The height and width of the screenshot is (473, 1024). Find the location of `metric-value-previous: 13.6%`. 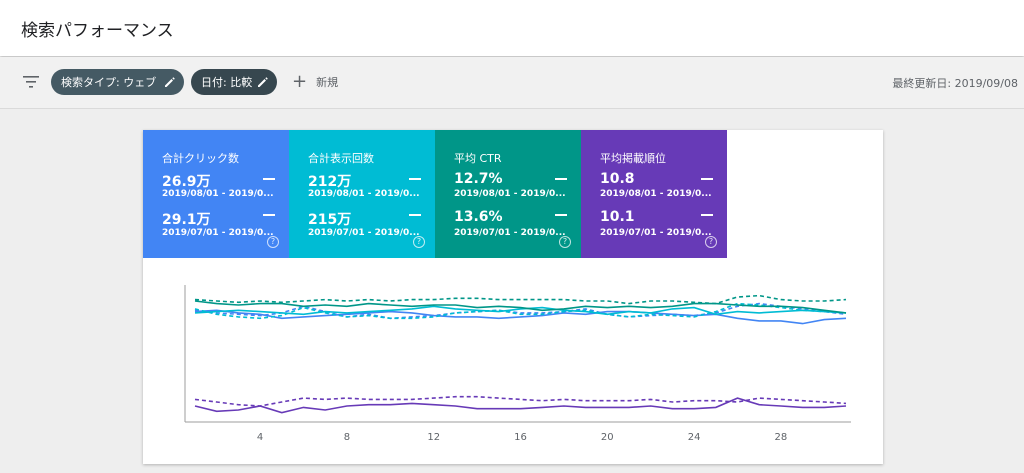

metric-value-previous: 13.6% is located at coordinates (478, 217).